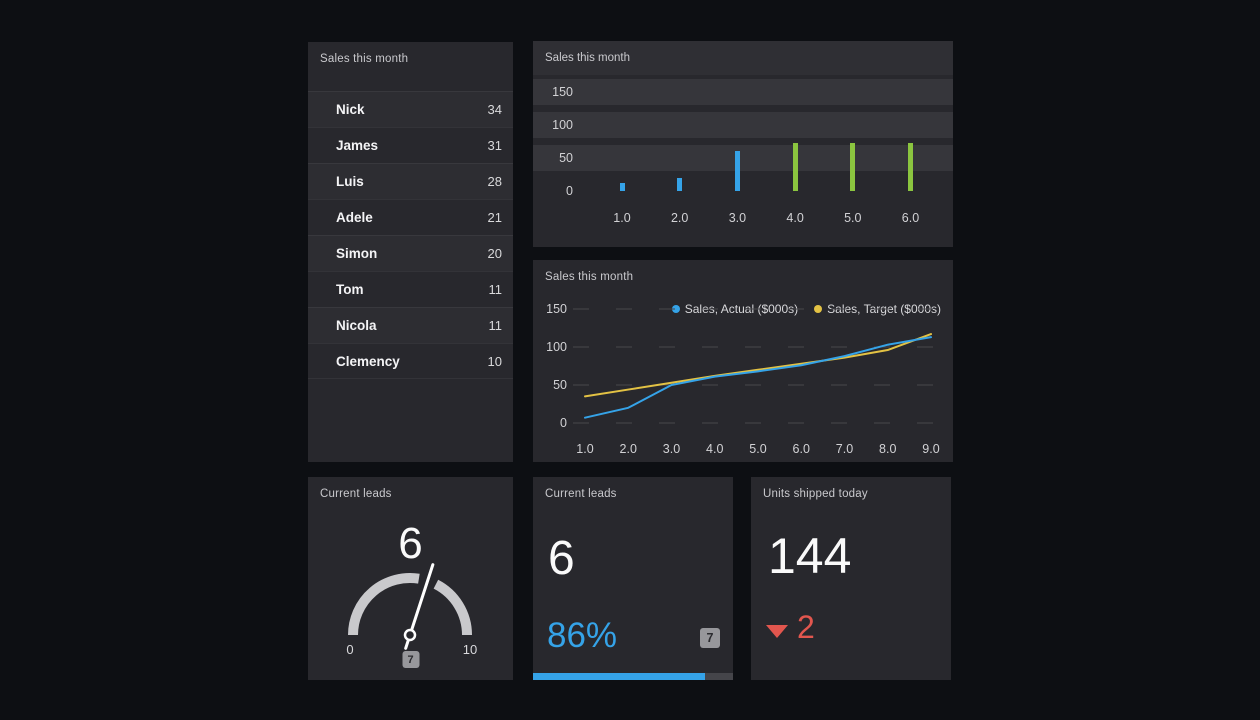 This screenshot has height=720, width=1260. I want to click on leaderboard-name: Adele, so click(354, 217).